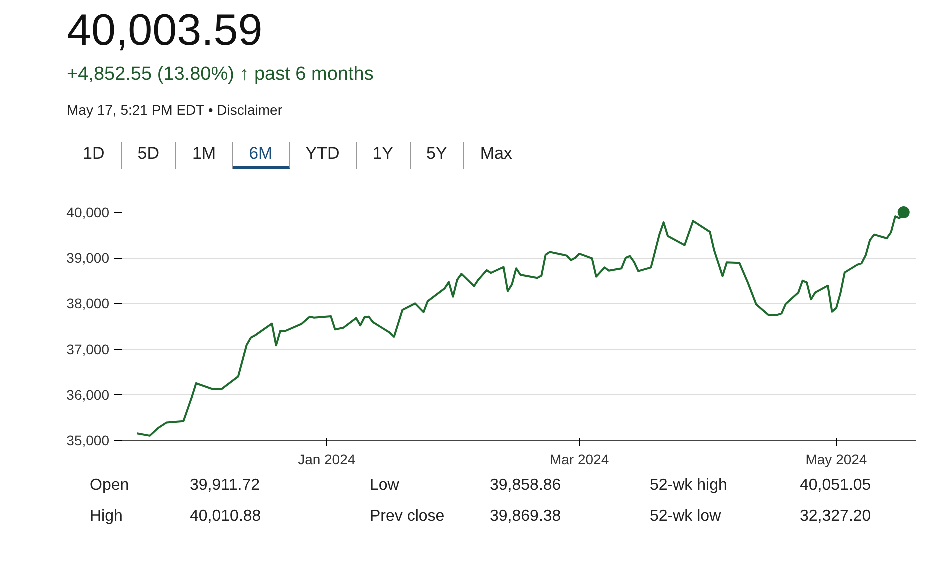 This screenshot has width=936, height=570. What do you see at coordinates (261, 156) in the screenshot?
I see `text: 6M` at bounding box center [261, 156].